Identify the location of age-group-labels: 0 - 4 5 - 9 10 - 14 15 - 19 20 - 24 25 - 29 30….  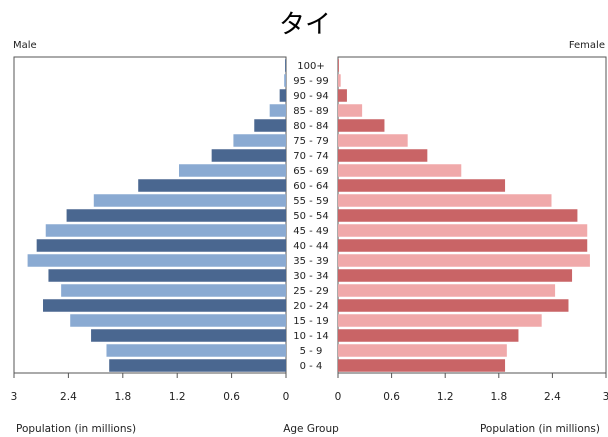
(310, 216).